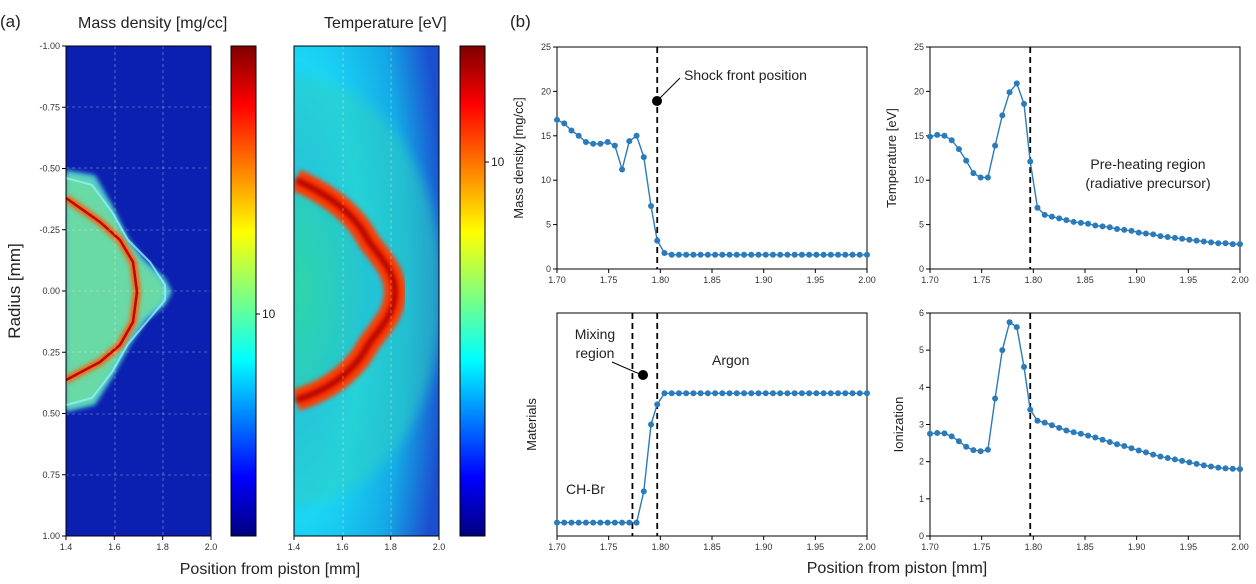 This screenshot has height=584, width=1256. Describe the element at coordinates (1147, 183) in the screenshot. I see `preheat-annotation-line2: (radiative precursor)` at that location.